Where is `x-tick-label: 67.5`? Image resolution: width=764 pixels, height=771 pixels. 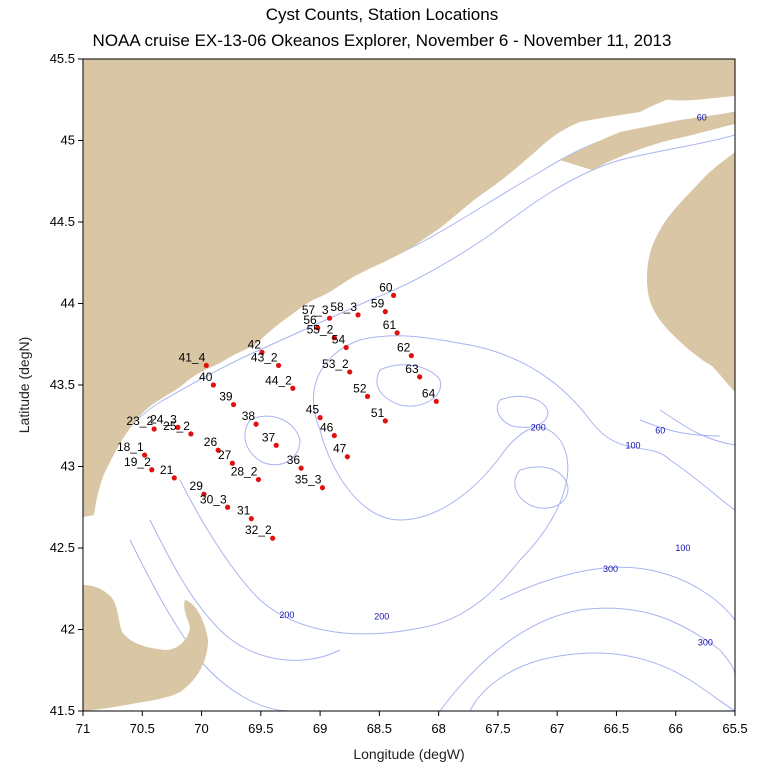
x-tick-label: 67.5 is located at coordinates (497, 728).